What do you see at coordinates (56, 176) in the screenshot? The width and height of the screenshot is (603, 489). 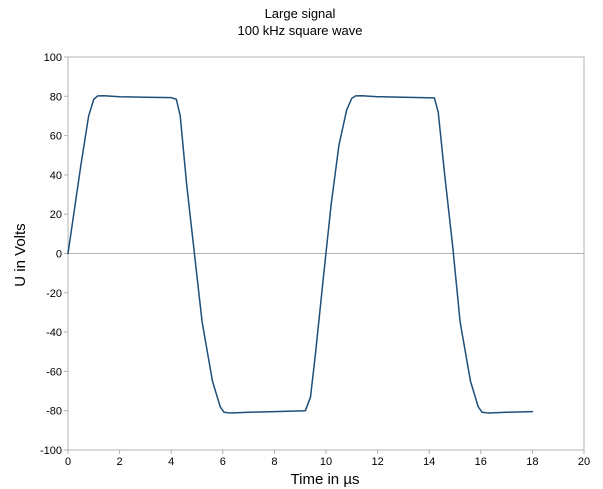 I see `y-tick-label: 40` at bounding box center [56, 176].